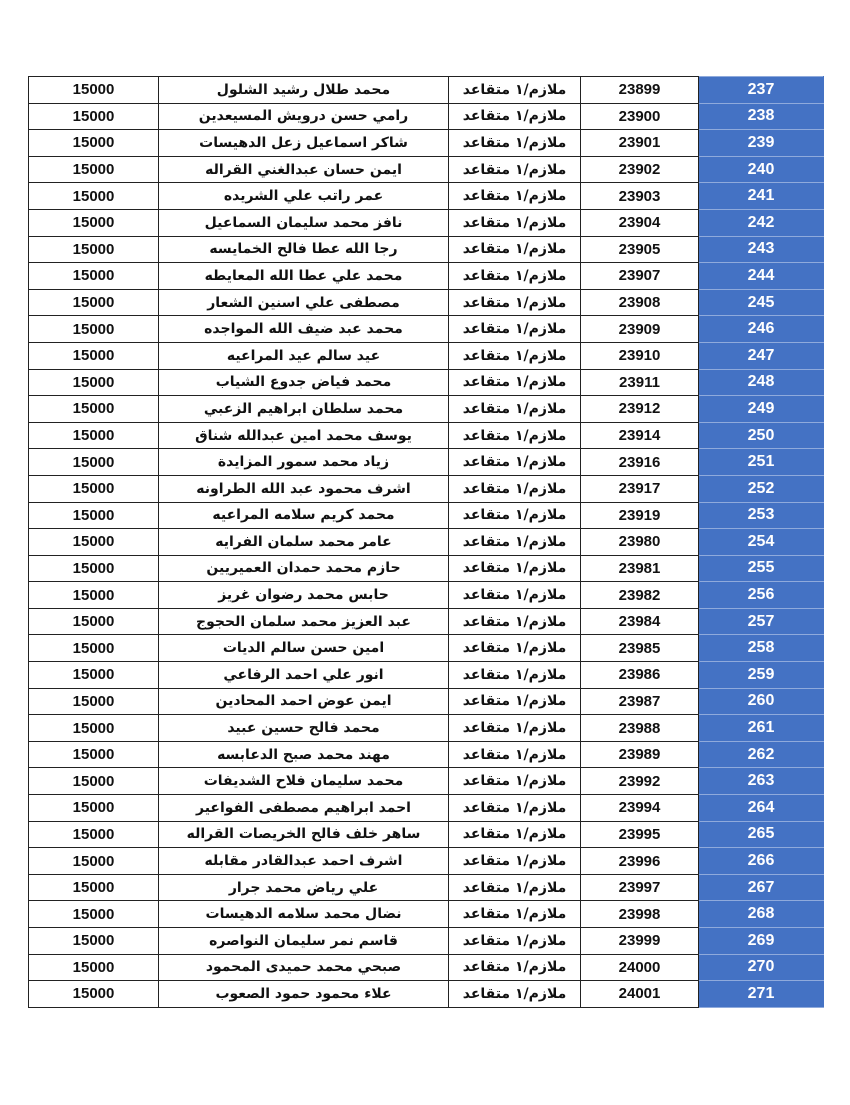 This screenshot has height=1105, width=850. What do you see at coordinates (761, 90) in the screenshot?
I see `index-cell: 237` at bounding box center [761, 90].